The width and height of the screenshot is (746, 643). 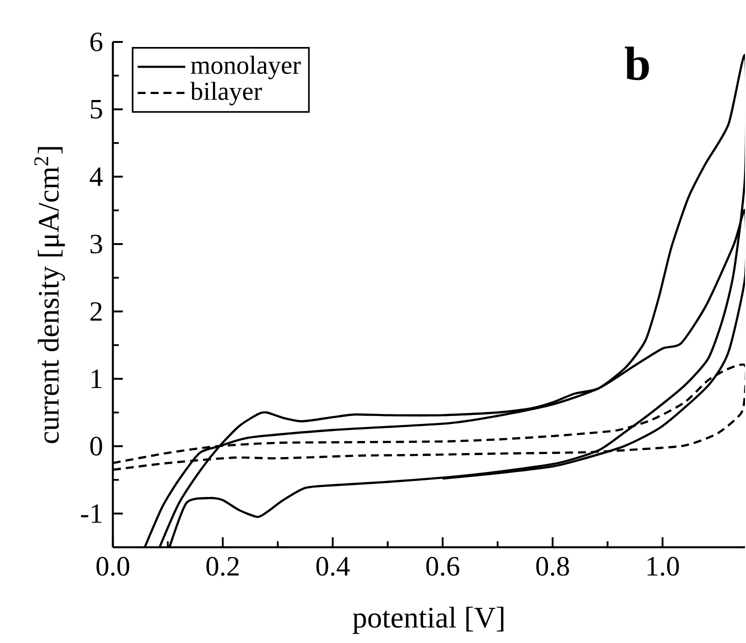 What do you see at coordinates (97, 379) in the screenshot?
I see `y-tick-label: 1` at bounding box center [97, 379].